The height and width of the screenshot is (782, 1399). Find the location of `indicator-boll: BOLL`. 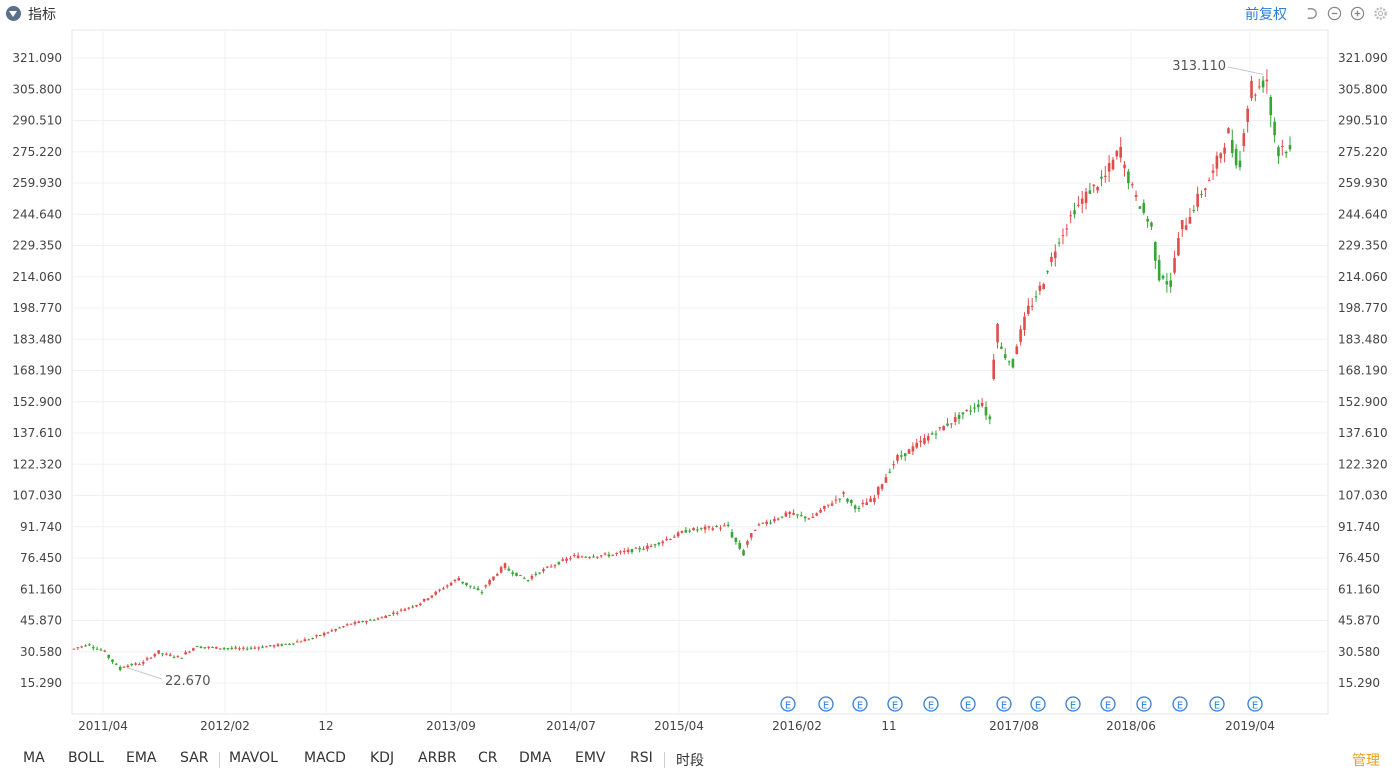

indicator-boll: BOLL is located at coordinates (86, 758).